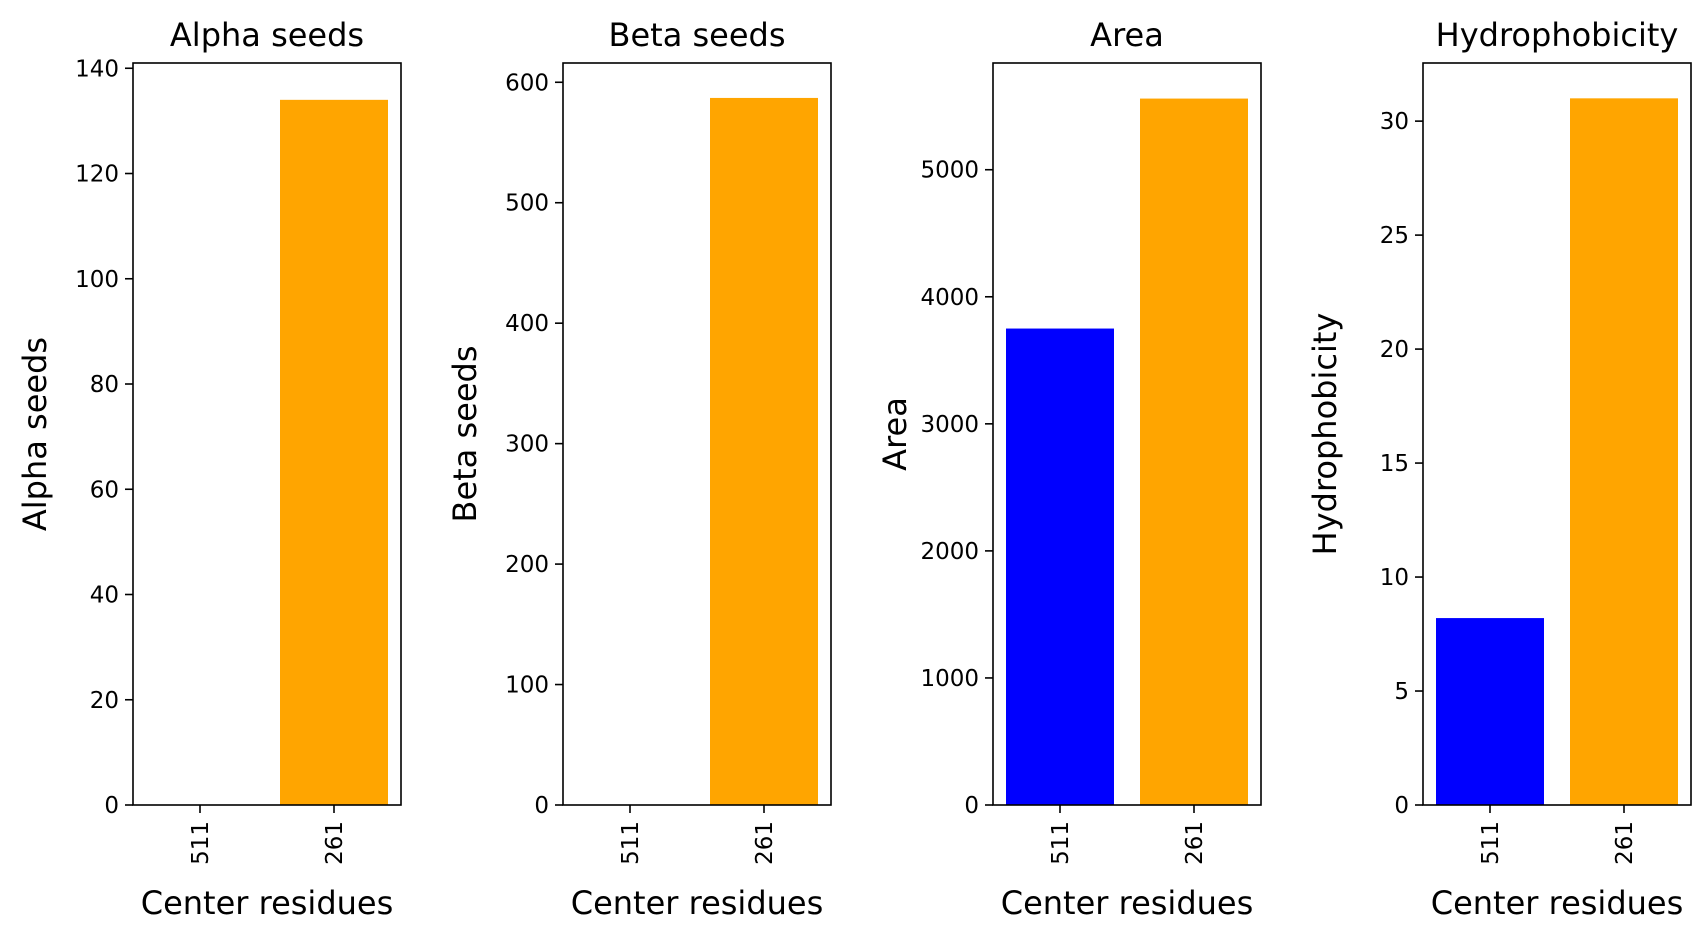 This screenshot has height=937, width=1706. What do you see at coordinates (35, 434) in the screenshot?
I see `y-axis-label: Alpha seeds` at bounding box center [35, 434].